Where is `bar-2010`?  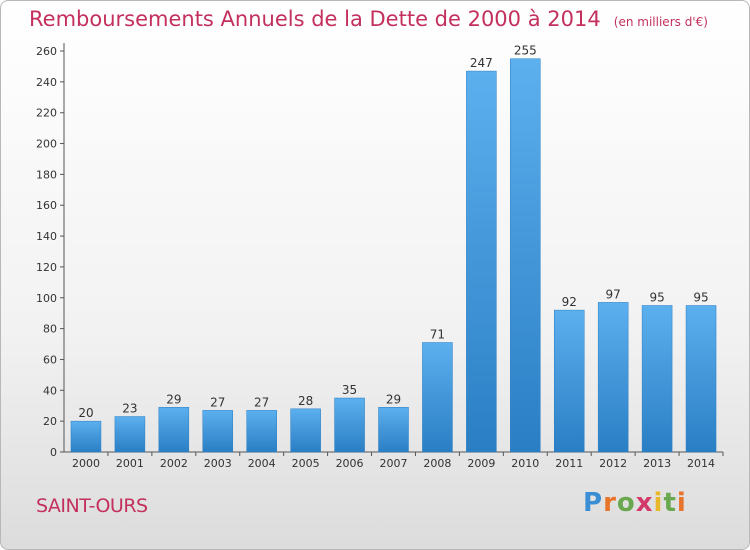 bar-2010 is located at coordinates (525, 255).